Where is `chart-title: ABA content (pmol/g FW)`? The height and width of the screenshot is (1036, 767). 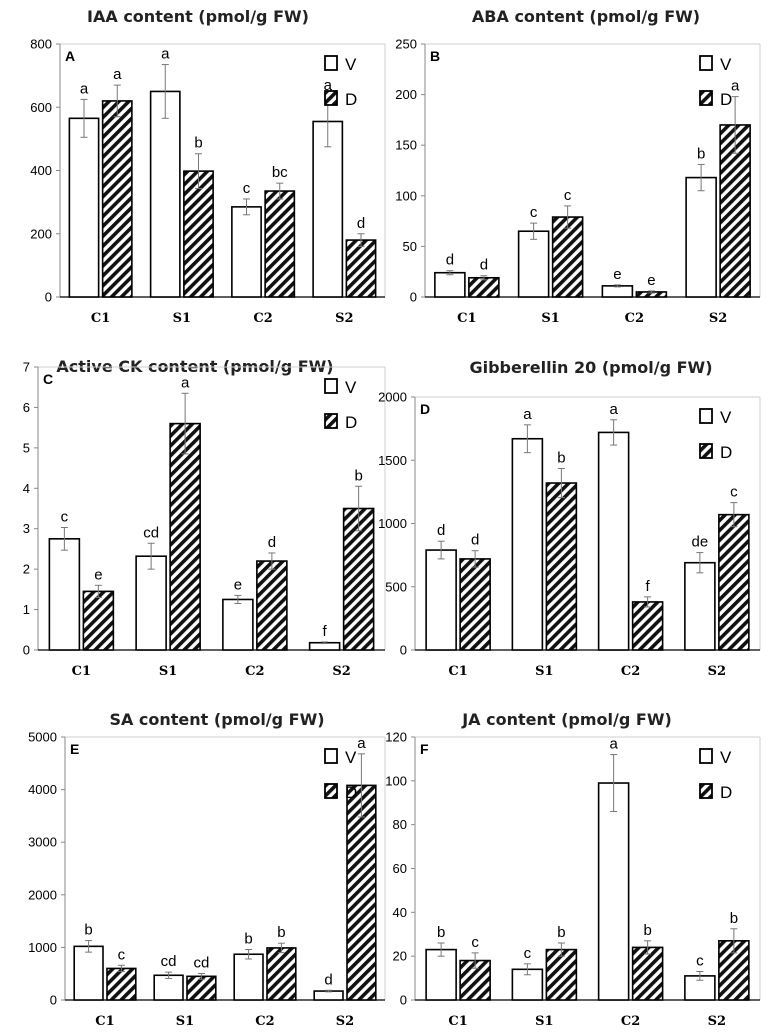 chart-title: ABA content (pmol/g FW) is located at coordinates (586, 16).